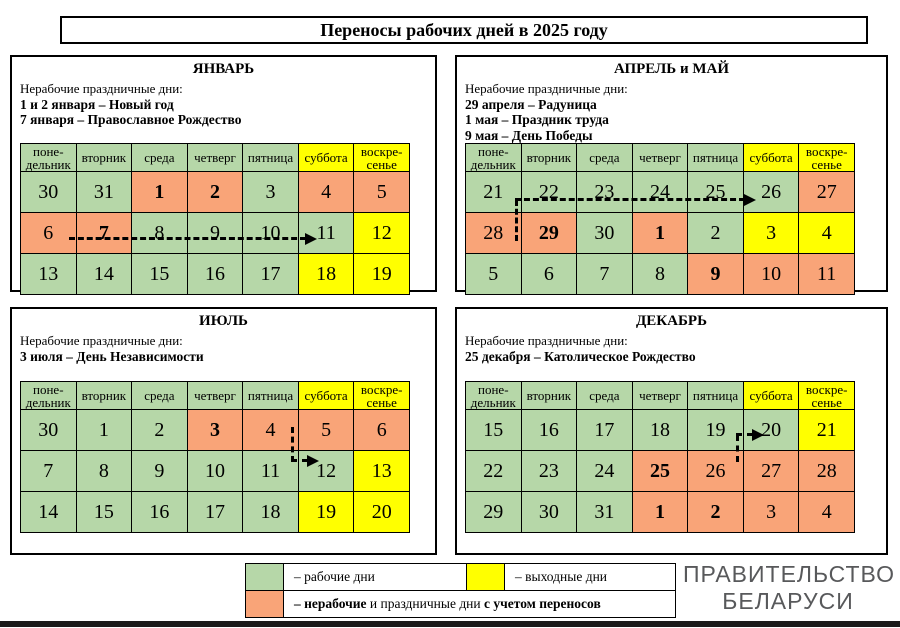  Describe the element at coordinates (485, 577) in the screenshot. I see `legend-swatch-weekend` at that location.